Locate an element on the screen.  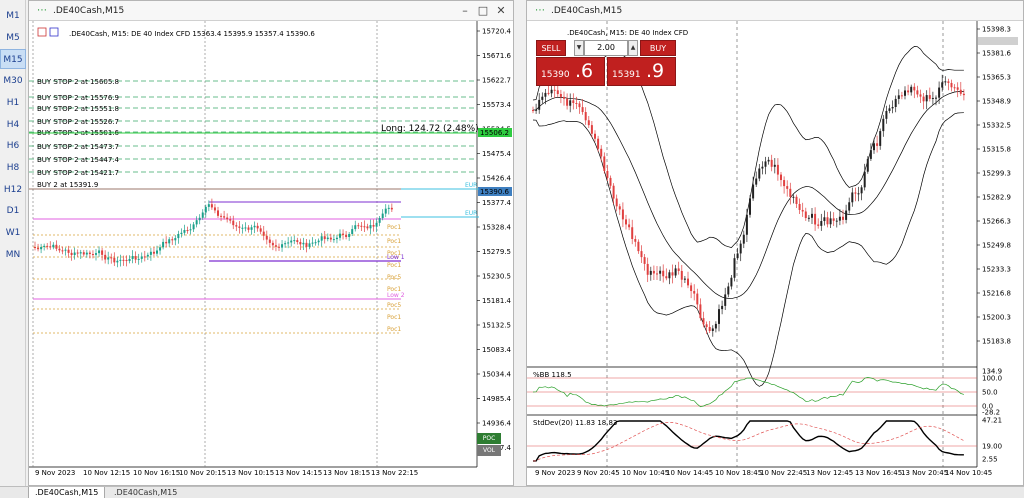
time-tick-label: 13 Nov 18:15 is located at coordinates (346, 473).